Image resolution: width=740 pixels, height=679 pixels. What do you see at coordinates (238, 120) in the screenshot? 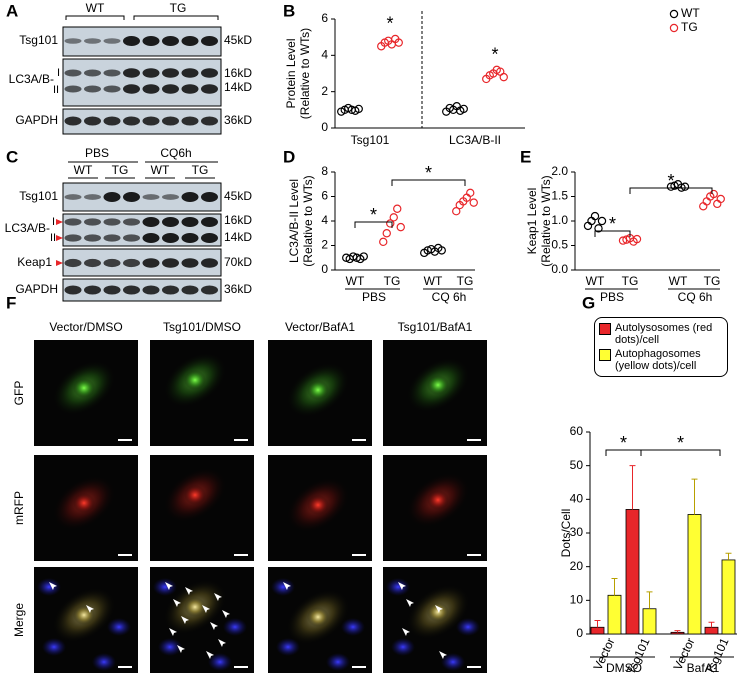
I see `size-label: 36kD` at bounding box center [238, 120].